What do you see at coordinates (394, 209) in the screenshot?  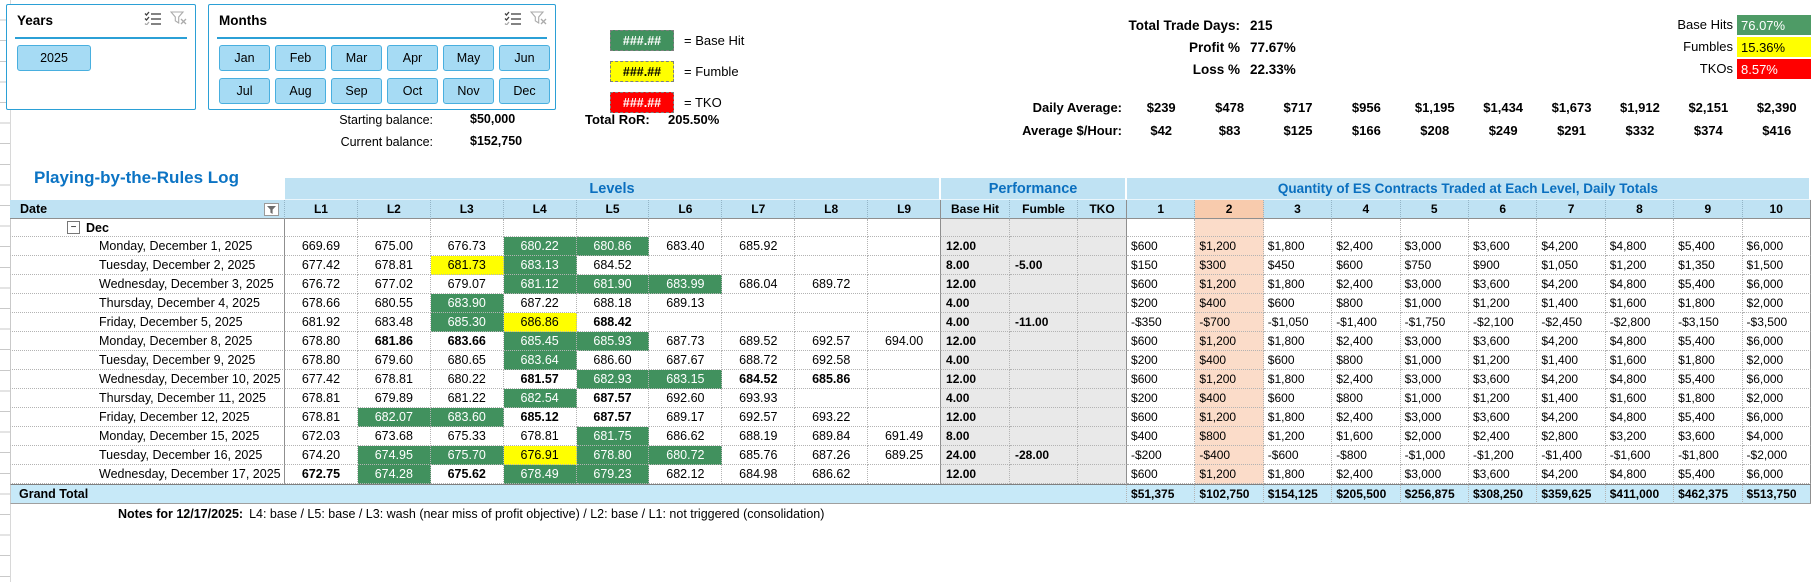 I see `column-header-l2: L2` at bounding box center [394, 209].